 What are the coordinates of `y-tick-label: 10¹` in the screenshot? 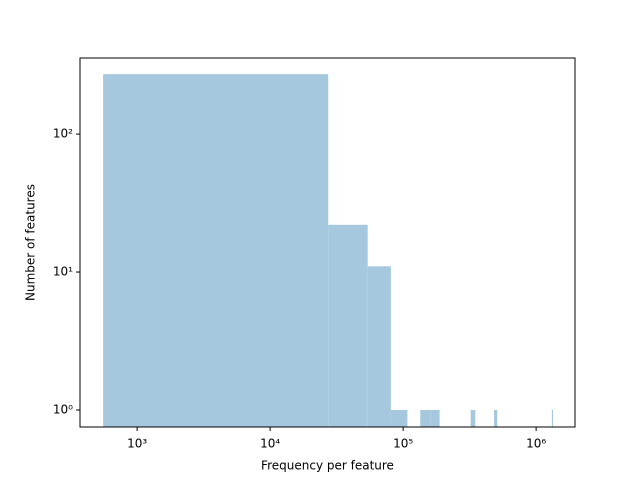 It's located at (63, 272).